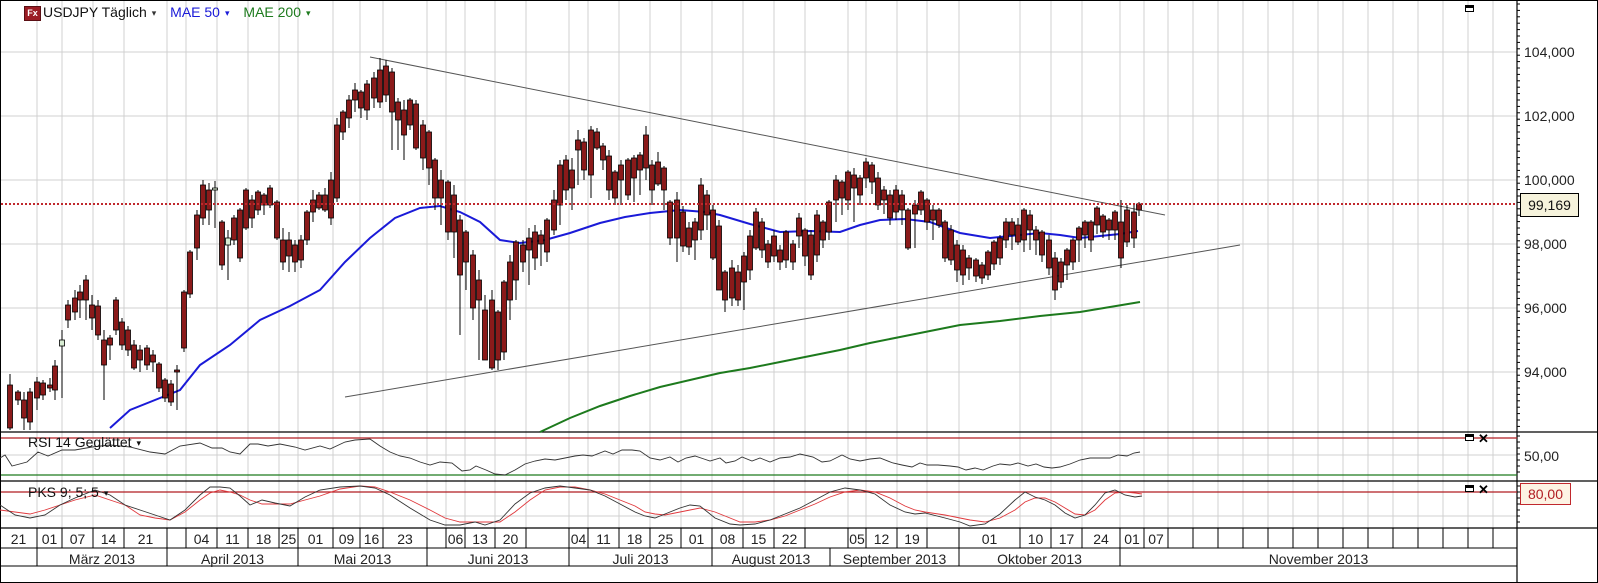 The width and height of the screenshot is (1598, 583). Describe the element at coordinates (154, 13) in the screenshot. I see `symbol-dropdown-icon: ▾` at that location.